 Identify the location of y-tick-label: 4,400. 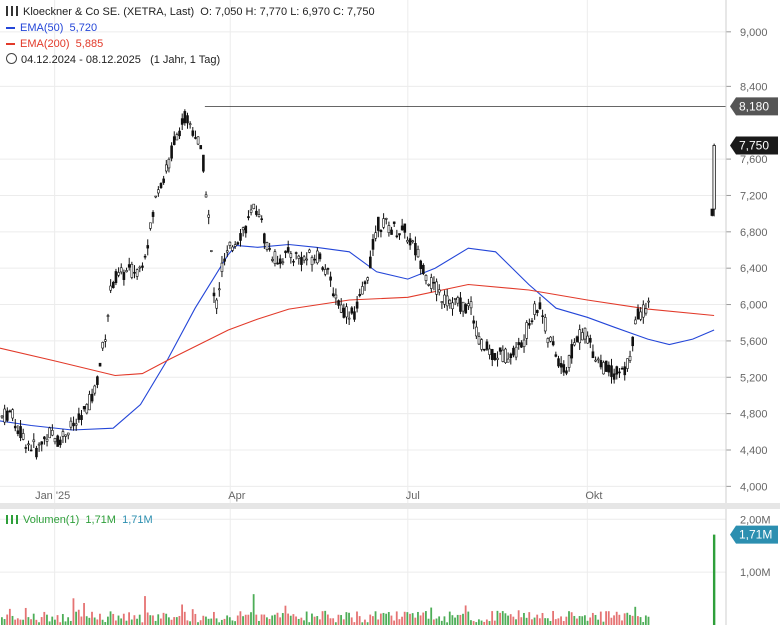
(754, 451).